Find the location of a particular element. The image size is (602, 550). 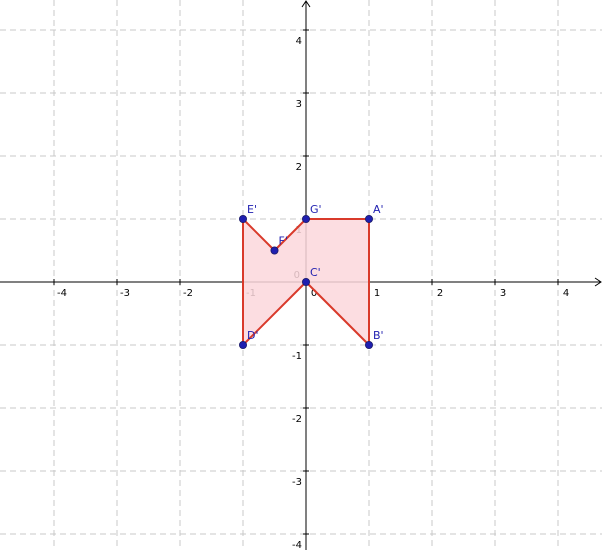

x-tick-label: 2 is located at coordinates (440, 293).